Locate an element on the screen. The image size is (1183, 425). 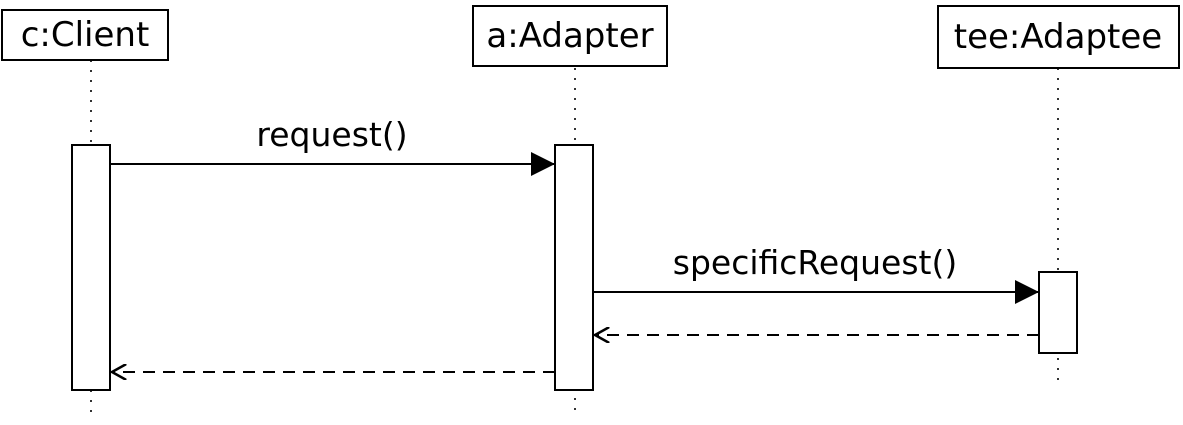
participant-adapter: a:Adapter is located at coordinates (570, 36).